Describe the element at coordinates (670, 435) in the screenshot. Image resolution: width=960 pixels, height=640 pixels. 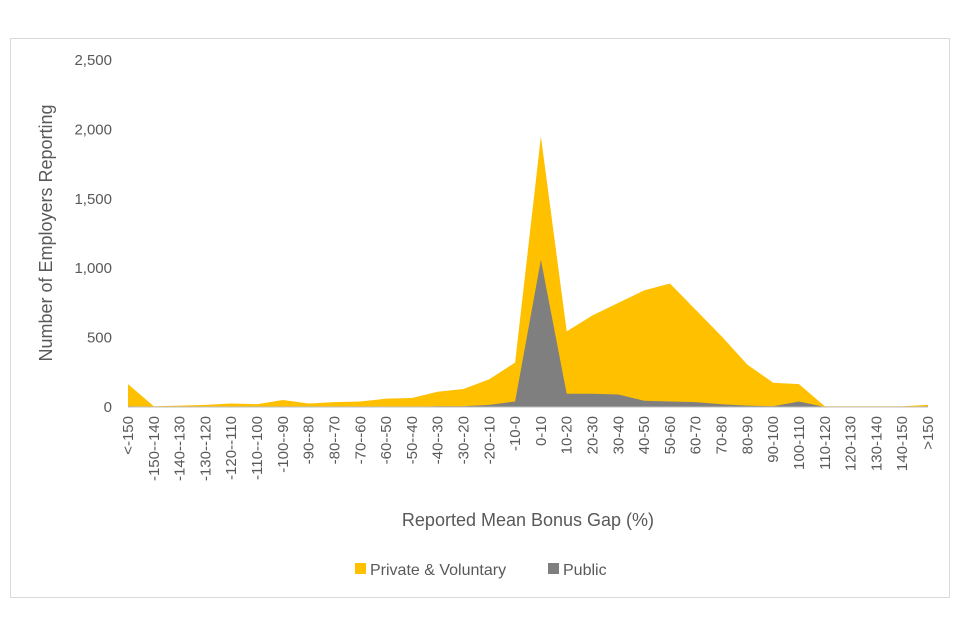
I see `x-tick-label: 50-60` at that location.